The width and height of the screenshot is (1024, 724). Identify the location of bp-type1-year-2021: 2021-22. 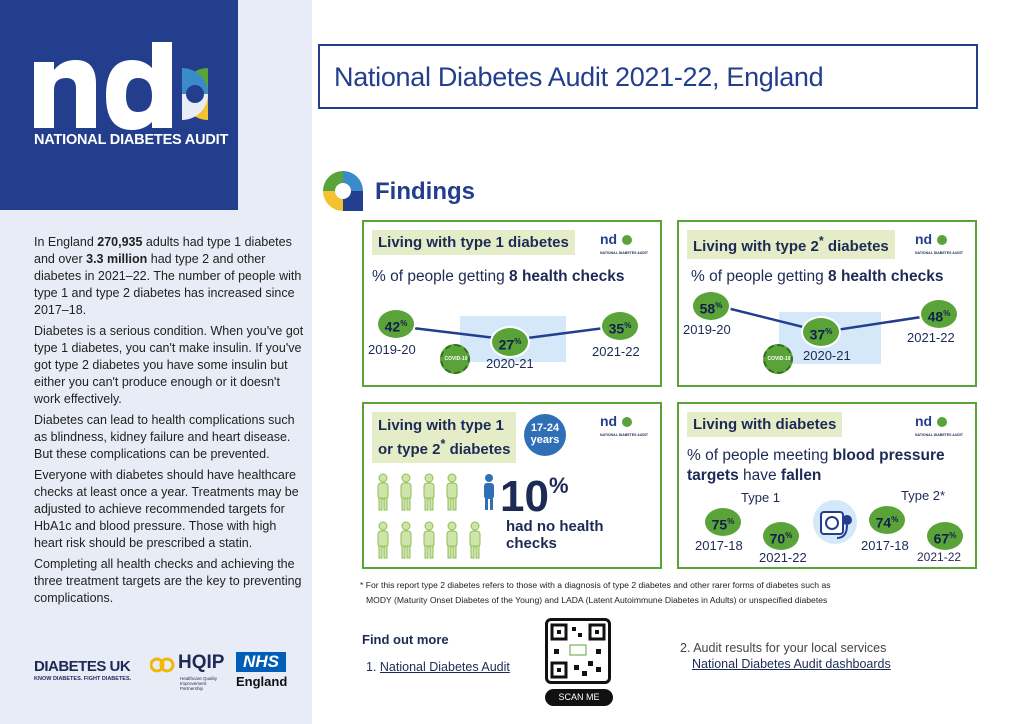
(783, 557).